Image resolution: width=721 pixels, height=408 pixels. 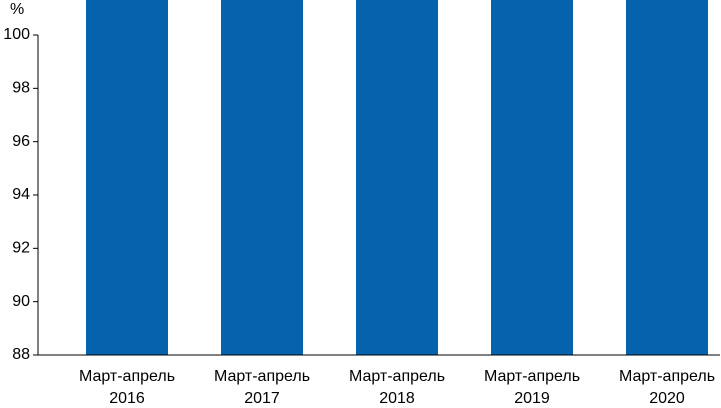 What do you see at coordinates (21, 354) in the screenshot?
I see `y-tick-label: 88` at bounding box center [21, 354].